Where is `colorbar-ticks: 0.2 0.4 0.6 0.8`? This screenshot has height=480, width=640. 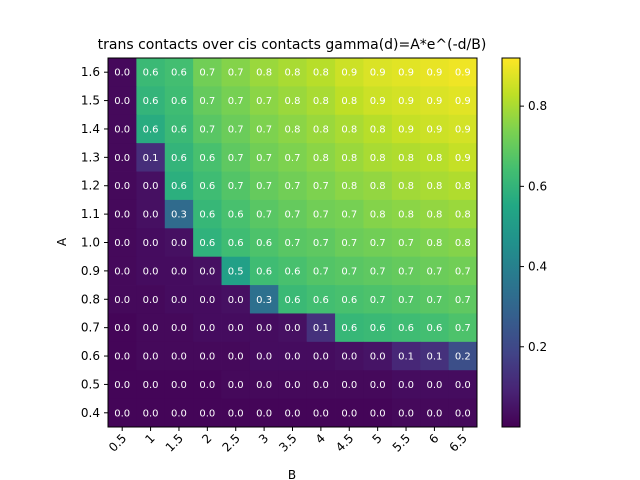 colorbar-ticks: 0.2 0.4 0.6 0.8 is located at coordinates (533, 226).